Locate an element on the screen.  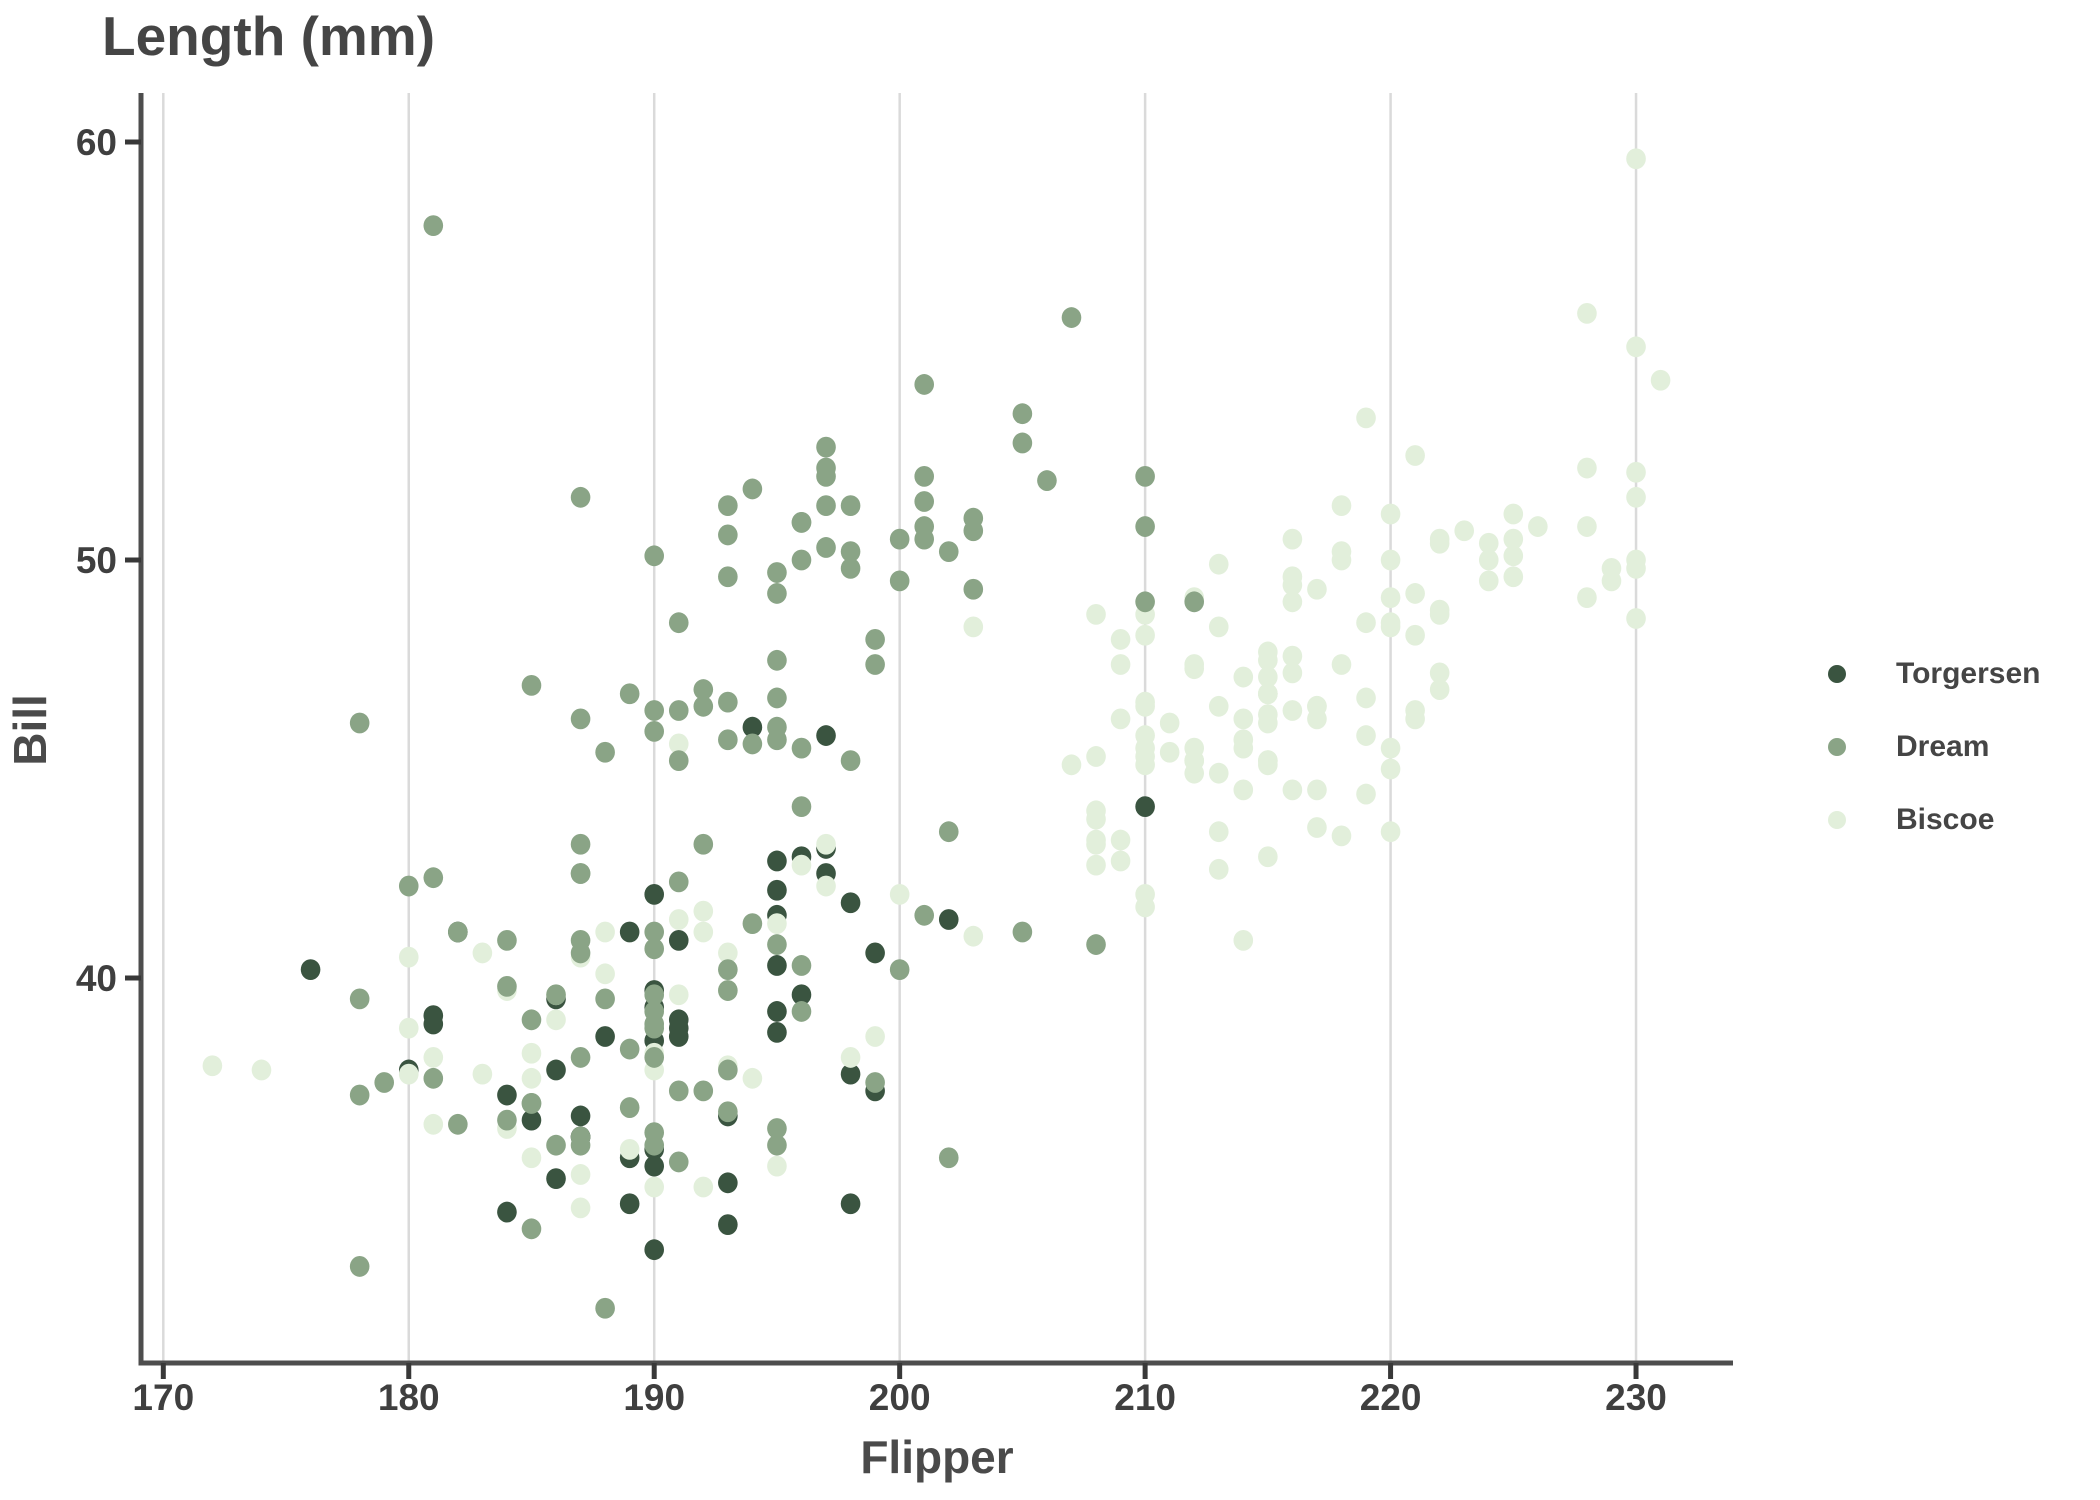
x-axis-title: Flipper is located at coordinates (937, 1457).